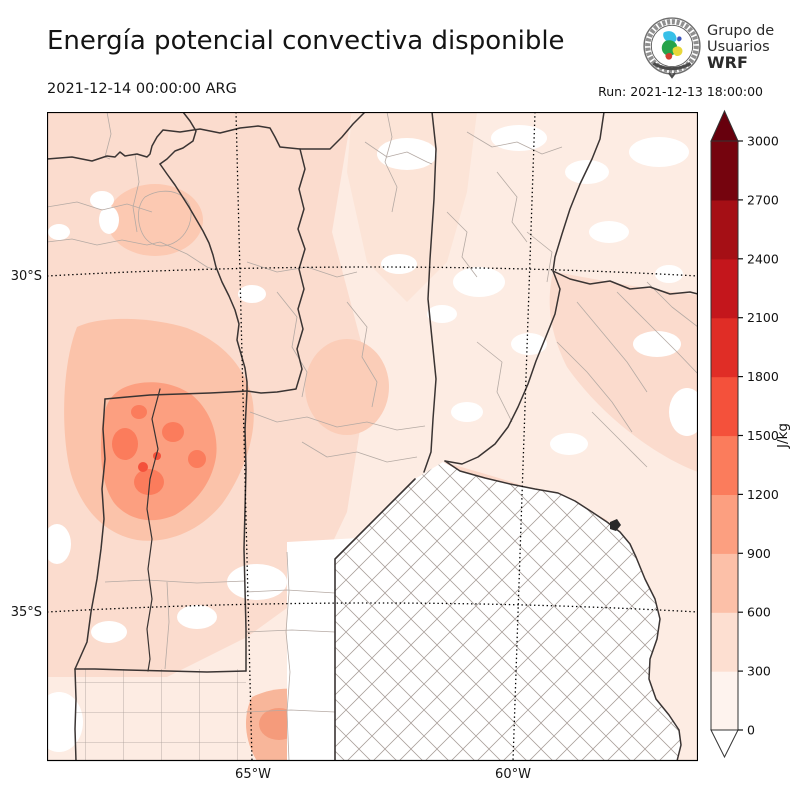  What do you see at coordinates (759, 612) in the screenshot?
I see `colorbar-tick-label: 600` at bounding box center [759, 612].